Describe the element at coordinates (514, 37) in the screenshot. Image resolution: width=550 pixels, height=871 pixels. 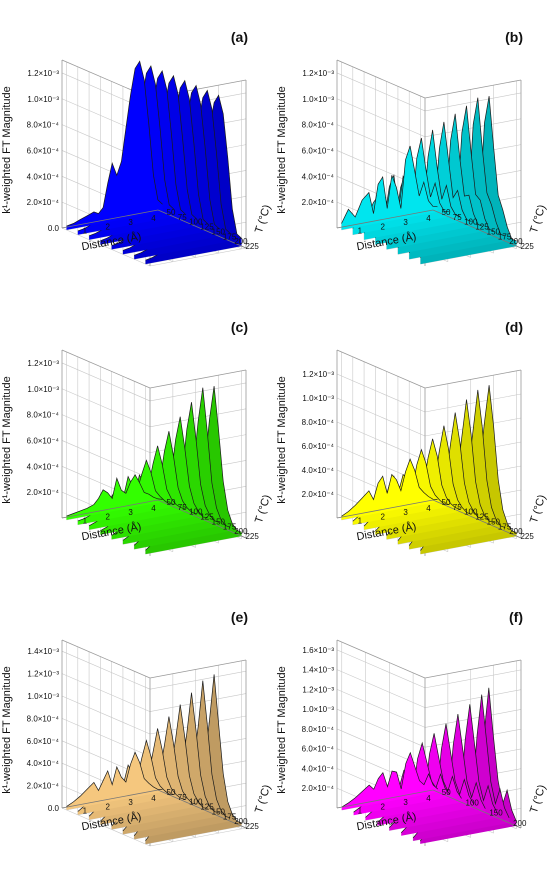
I see `panel-label: (b)` at that location.